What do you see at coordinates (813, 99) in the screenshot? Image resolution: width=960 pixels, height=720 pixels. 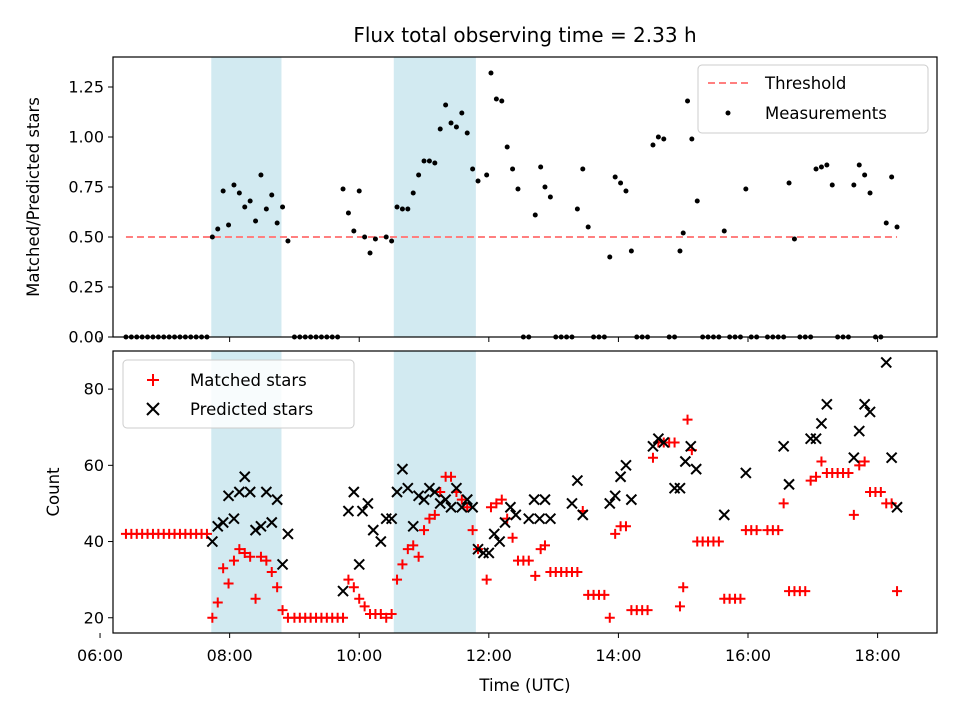 I see `top-legend-box` at bounding box center [813, 99].